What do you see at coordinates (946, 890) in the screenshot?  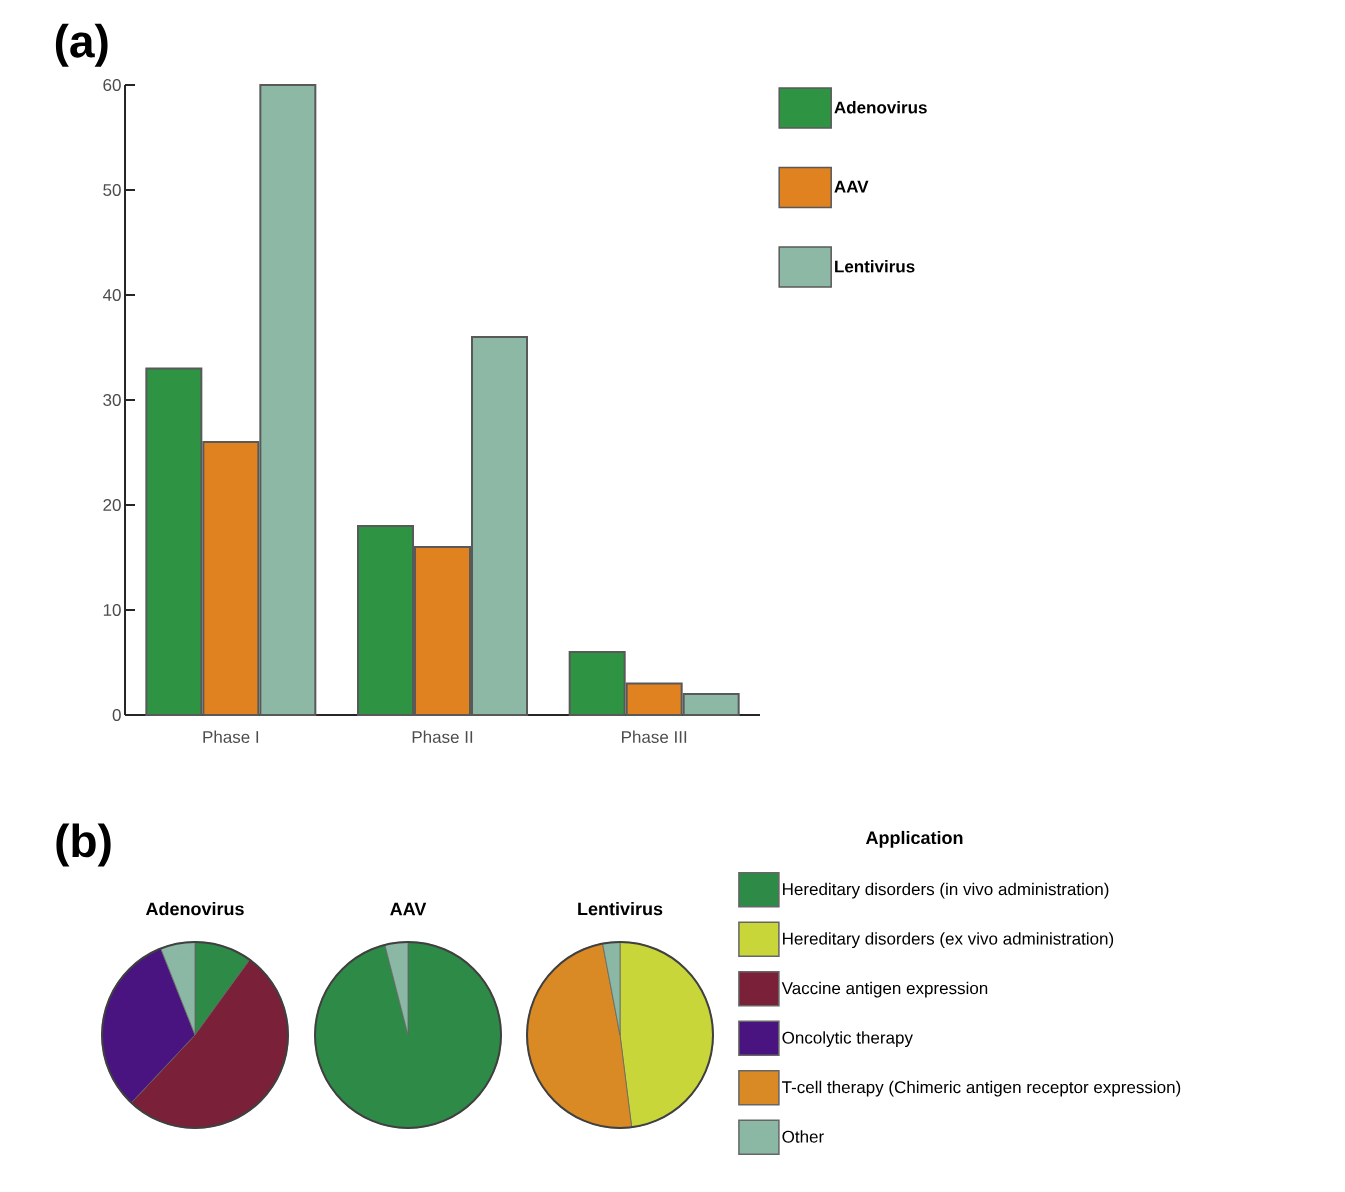 I see `legend-label: Hereditary disorders (in vivo administration)` at bounding box center [946, 890].